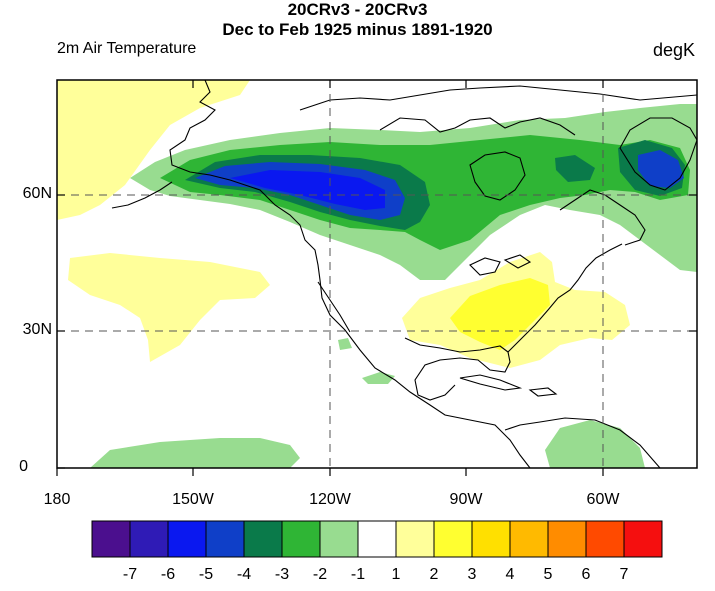 This screenshot has width=715, height=591. What do you see at coordinates (466, 499) in the screenshot?
I see `xtick-label-90w: 90W` at bounding box center [466, 499].